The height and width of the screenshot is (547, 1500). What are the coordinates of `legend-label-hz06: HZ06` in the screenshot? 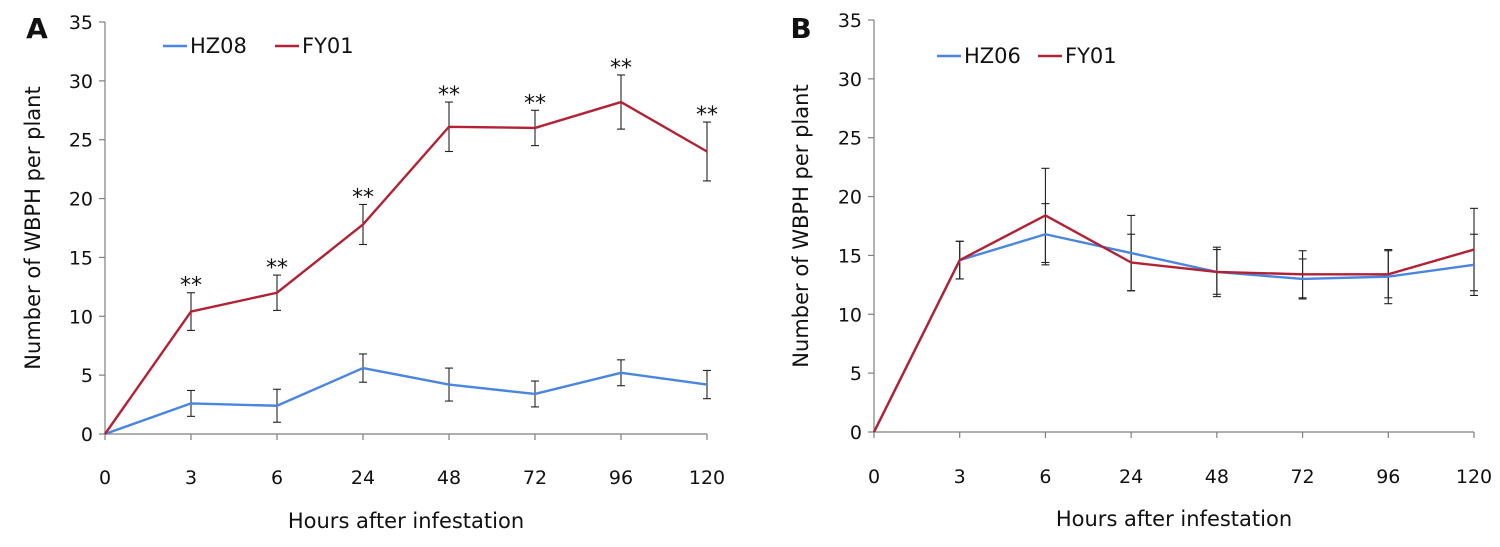 It's located at (992, 56).